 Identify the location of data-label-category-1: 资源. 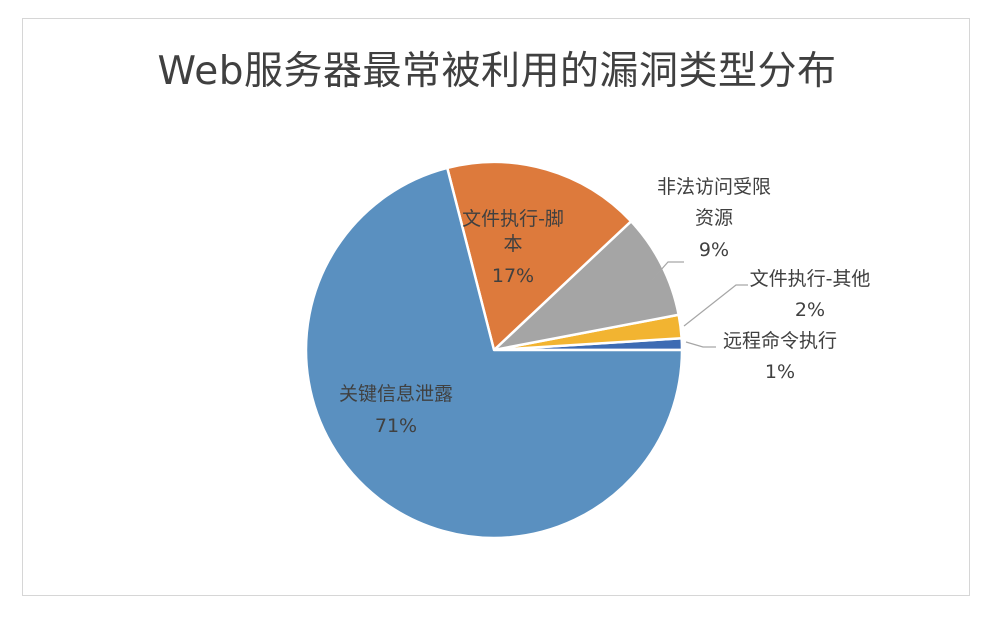
(714, 218).